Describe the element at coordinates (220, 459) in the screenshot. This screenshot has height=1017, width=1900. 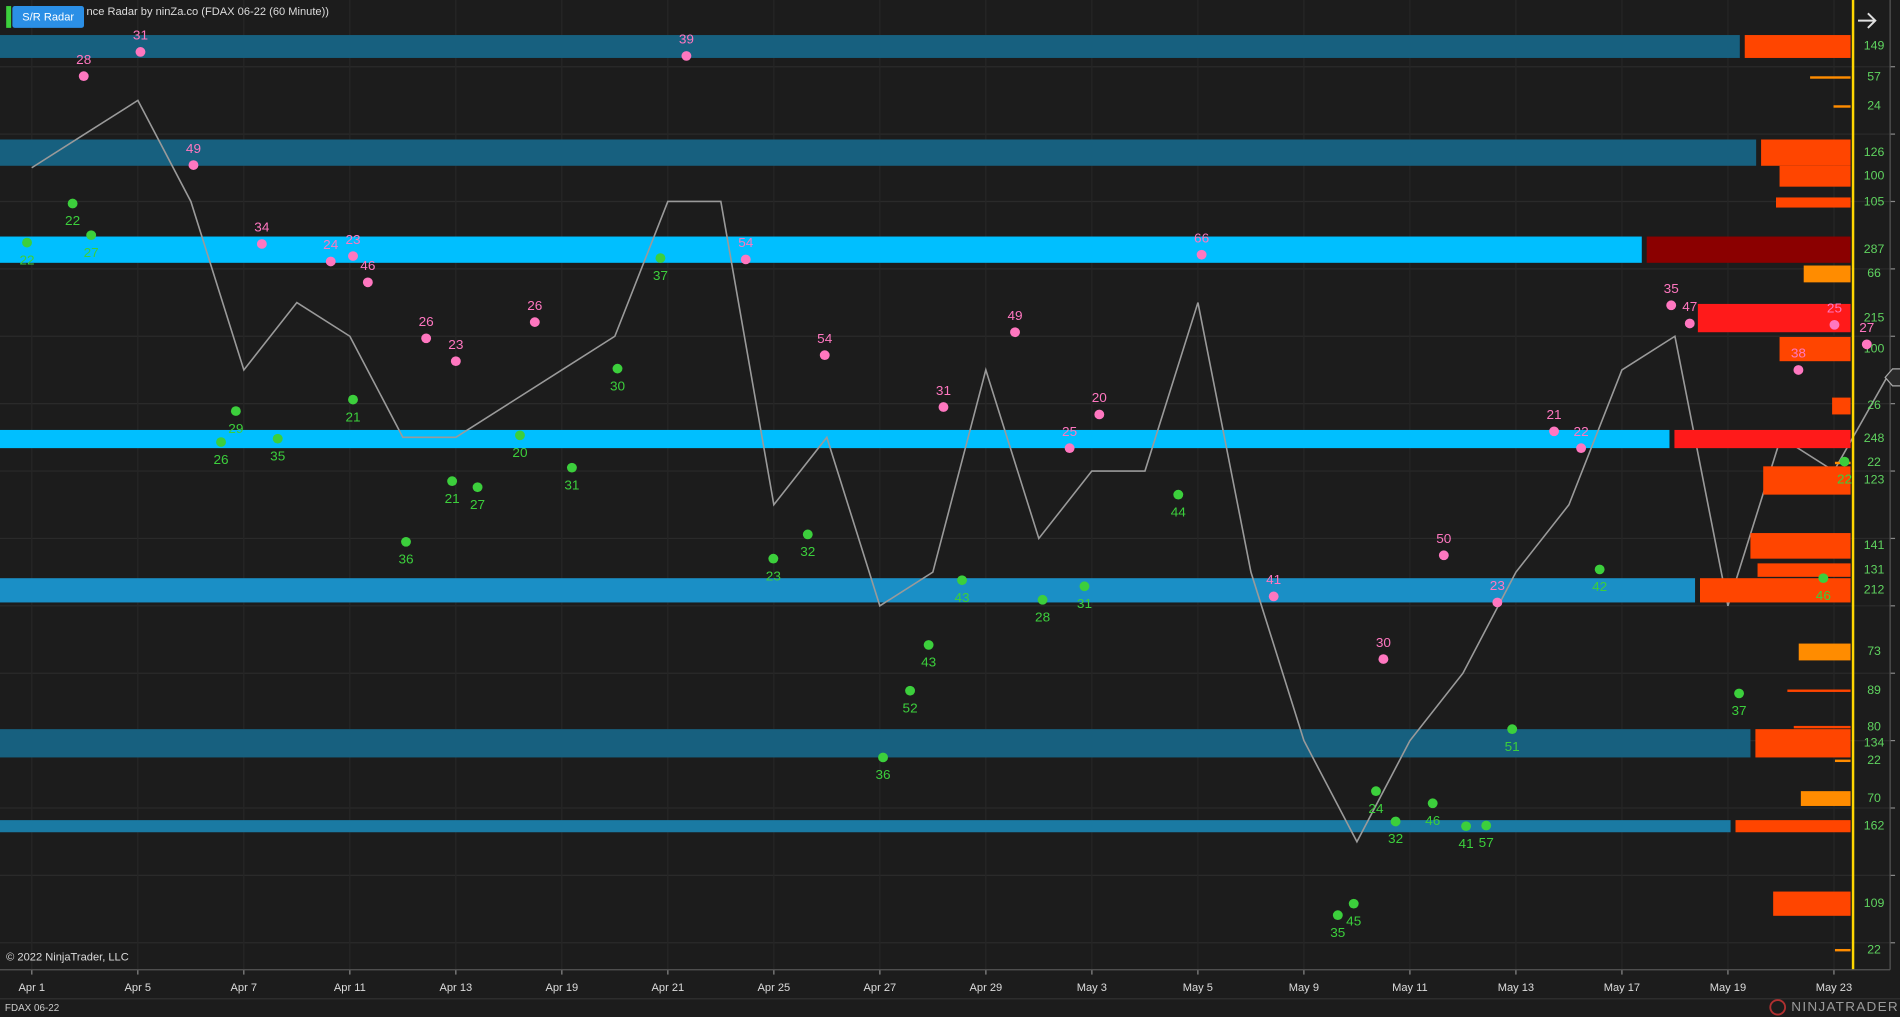
I see `swing-label: 26` at that location.